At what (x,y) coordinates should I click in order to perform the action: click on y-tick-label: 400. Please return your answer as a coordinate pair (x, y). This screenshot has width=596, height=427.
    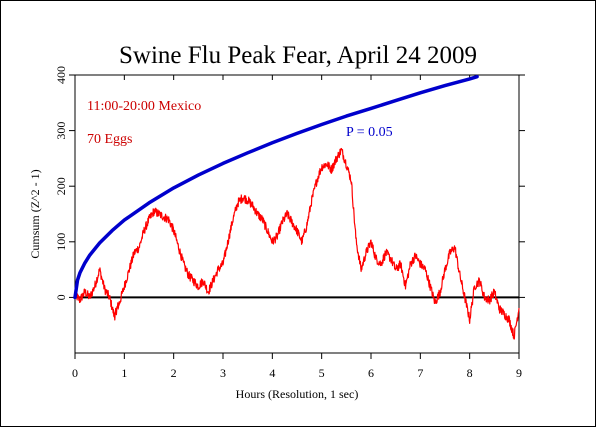
    Looking at the image, I should click on (61, 75).